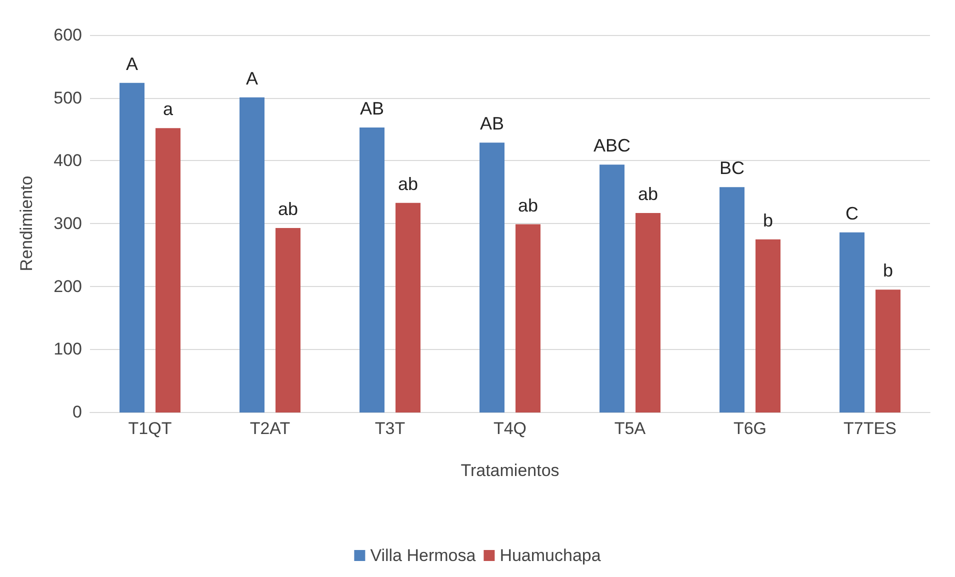  Describe the element at coordinates (68, 98) in the screenshot. I see `y-tick-label: 500` at that location.